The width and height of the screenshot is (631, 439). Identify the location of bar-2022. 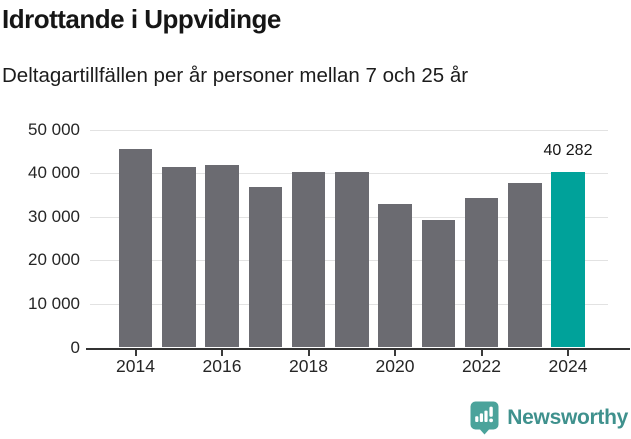
(481, 272).